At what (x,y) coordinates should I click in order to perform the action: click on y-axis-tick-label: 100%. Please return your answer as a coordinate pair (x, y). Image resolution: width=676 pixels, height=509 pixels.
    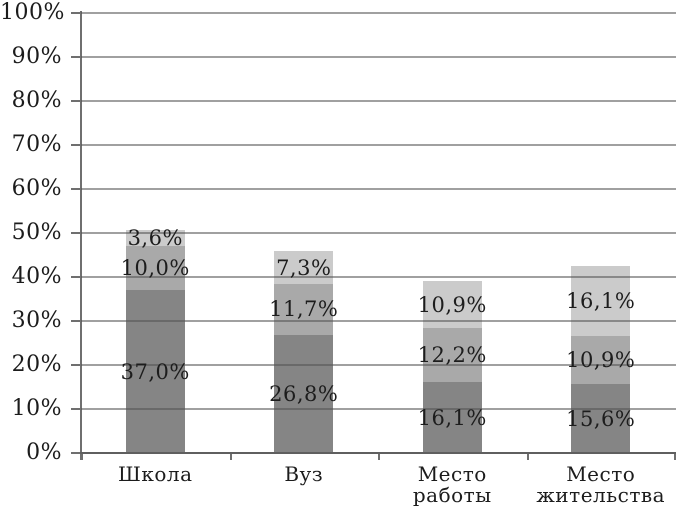
    Looking at the image, I should click on (32, 12).